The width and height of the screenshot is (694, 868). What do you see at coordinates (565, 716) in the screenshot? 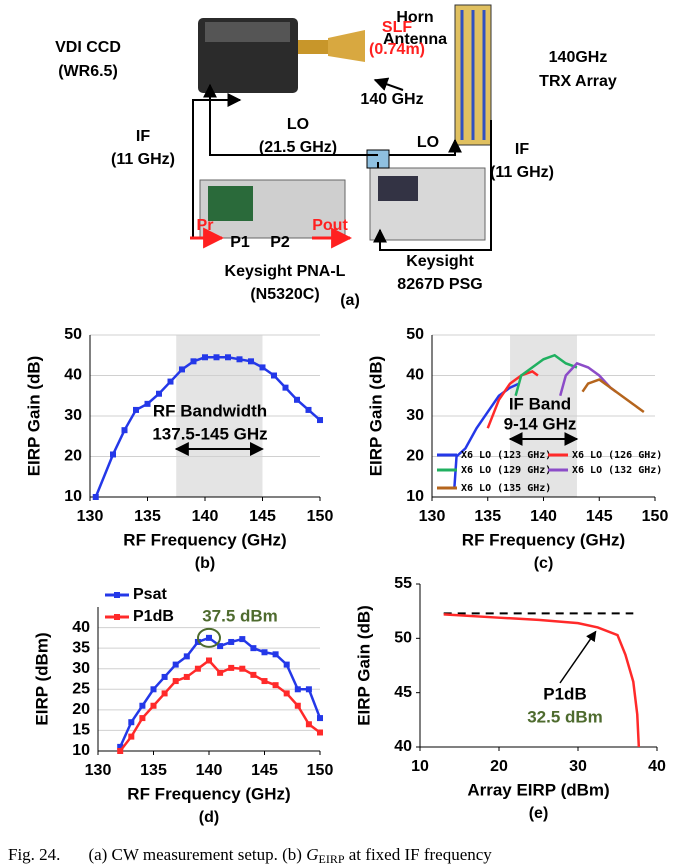
I see `annotation: 32.5 dBm` at bounding box center [565, 716].